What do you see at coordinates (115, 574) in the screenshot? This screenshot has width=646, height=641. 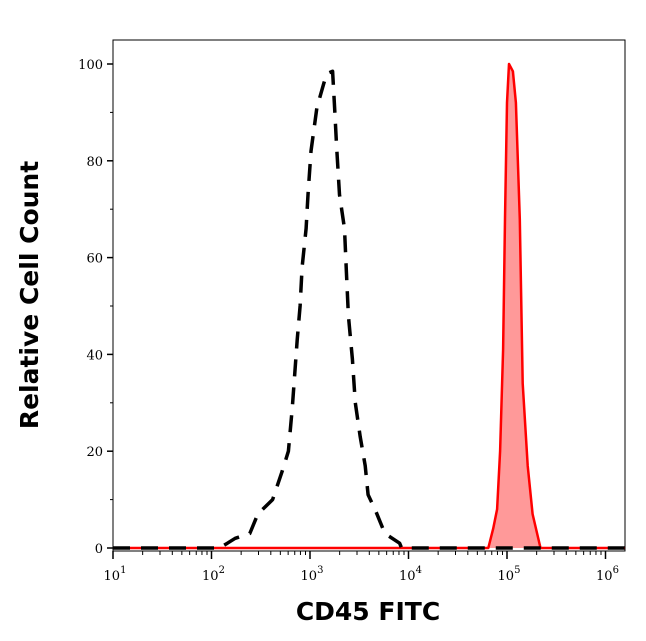 I see `x-tick-label: 10¹` at bounding box center [115, 574].